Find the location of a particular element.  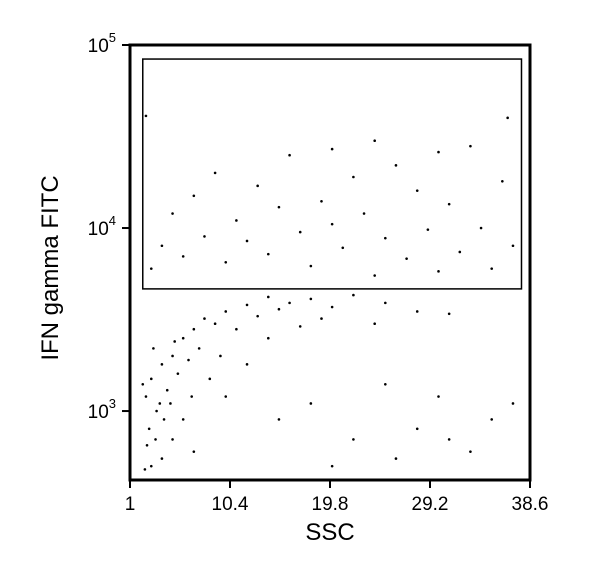

x-tick-label: 29.2 is located at coordinates (430, 504).